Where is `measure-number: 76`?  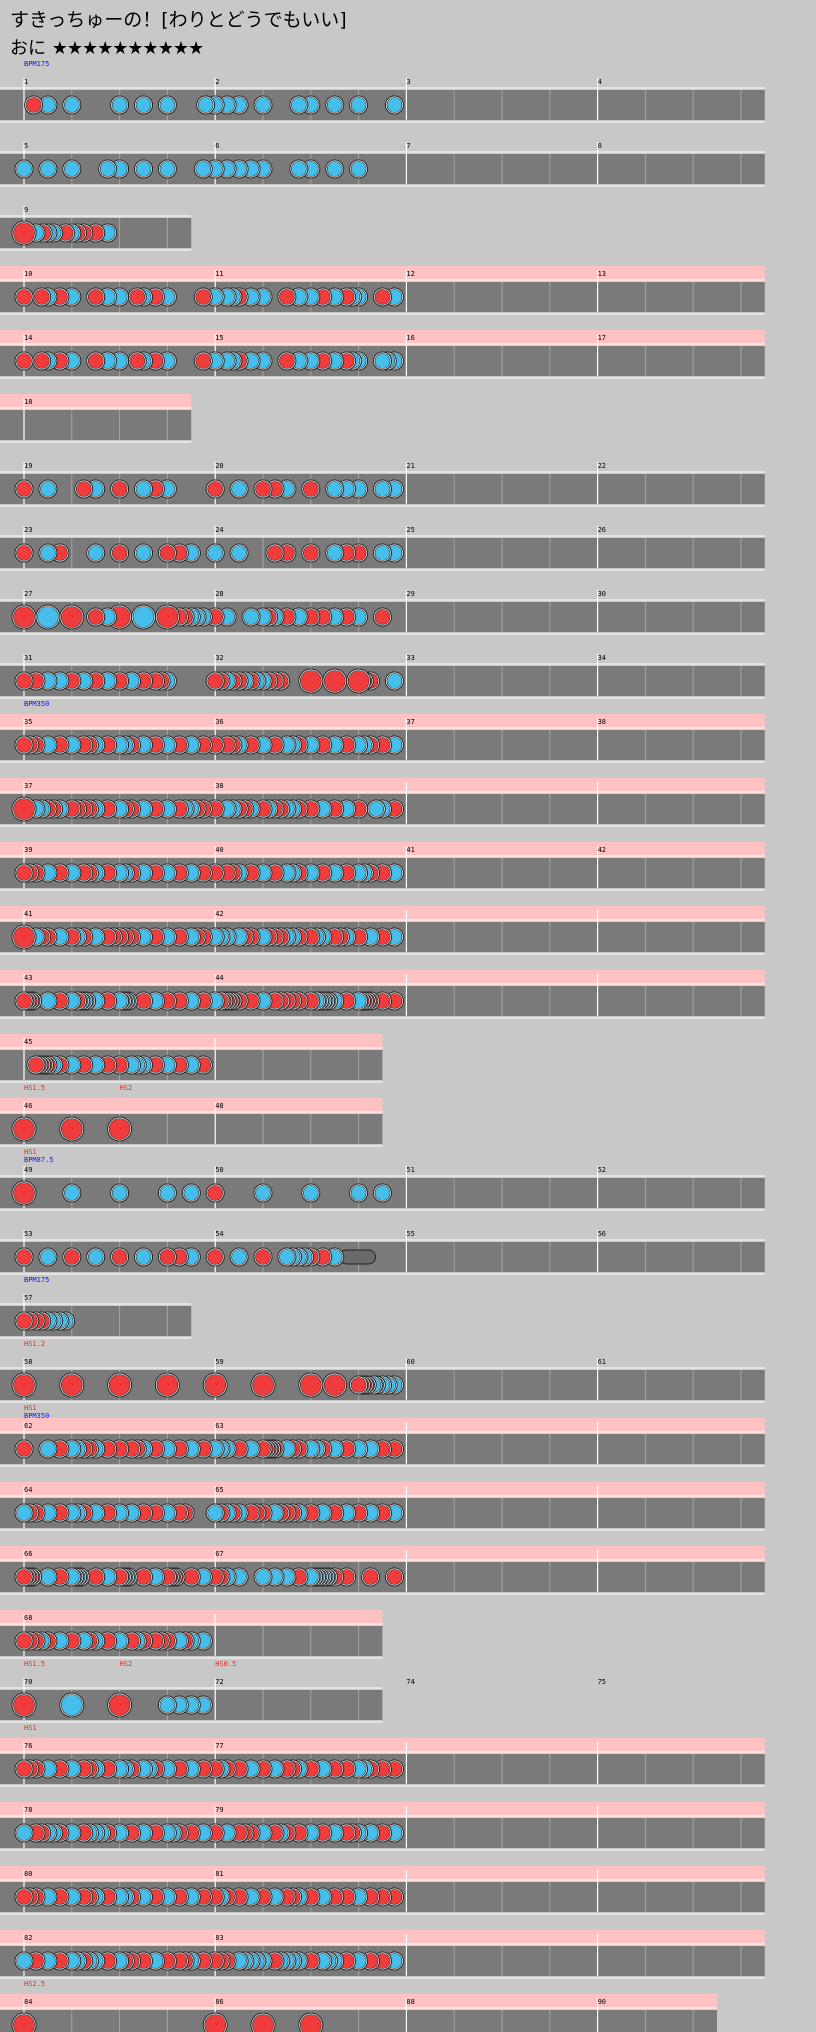 measure-number: 76 is located at coordinates (28, 1746).